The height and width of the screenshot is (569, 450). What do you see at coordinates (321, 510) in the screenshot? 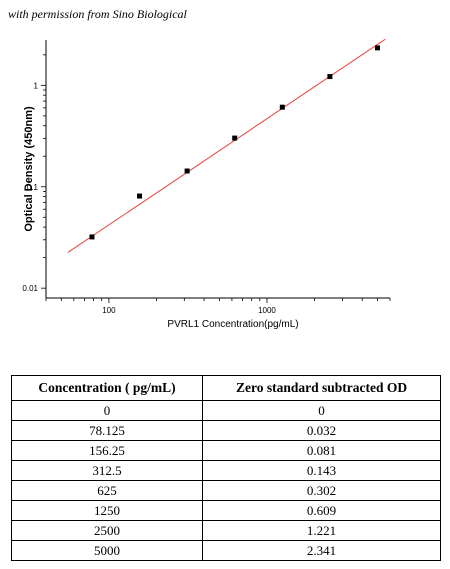
I see `od-cell: 0.609` at bounding box center [321, 510].